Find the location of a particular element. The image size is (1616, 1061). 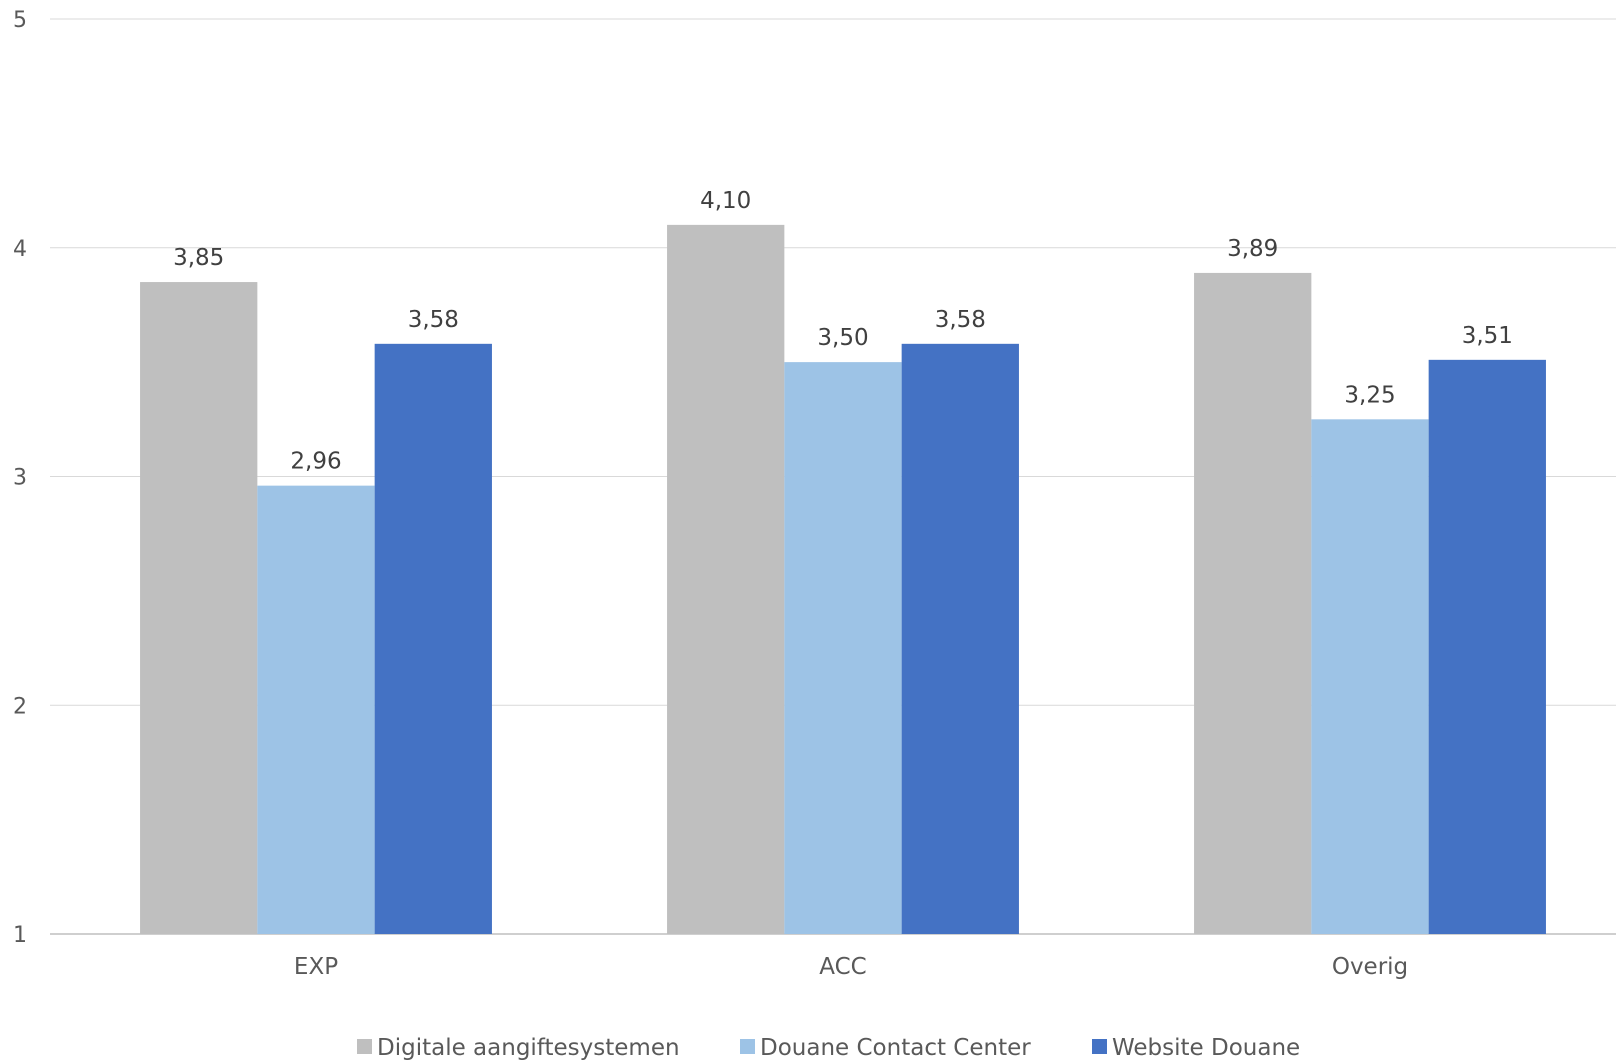

data-label: 3,89 is located at coordinates (1252, 249).